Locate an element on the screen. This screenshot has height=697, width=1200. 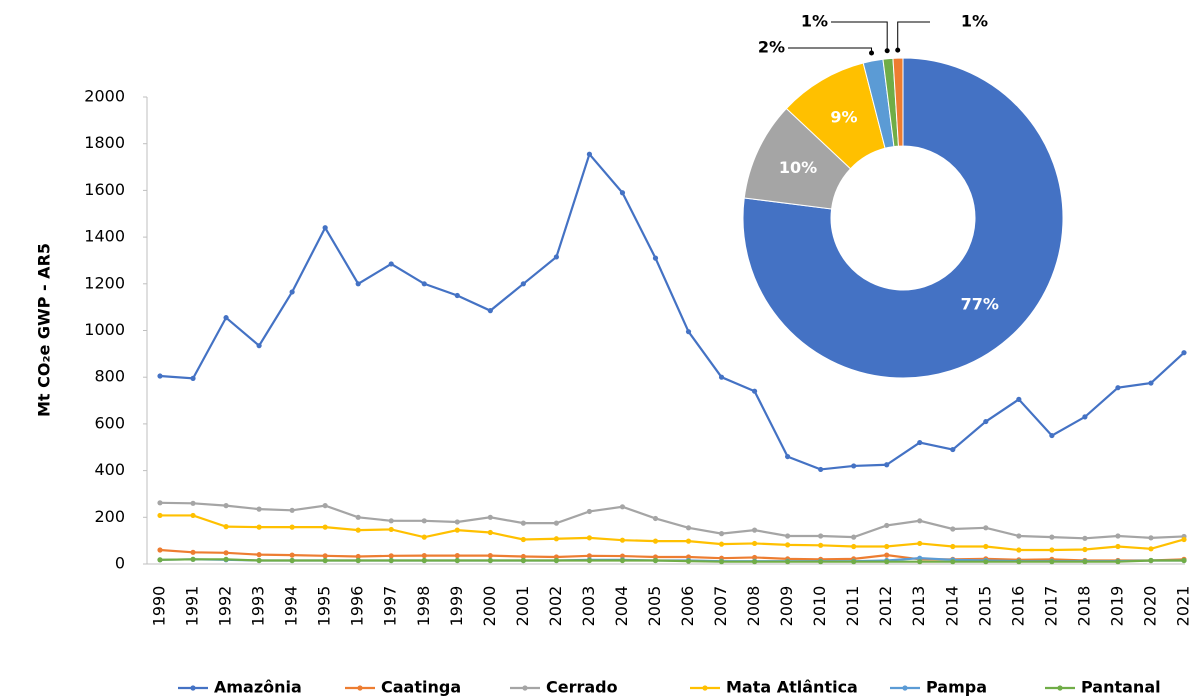
x-tick-label: 2002 is located at coordinates (555, 606).